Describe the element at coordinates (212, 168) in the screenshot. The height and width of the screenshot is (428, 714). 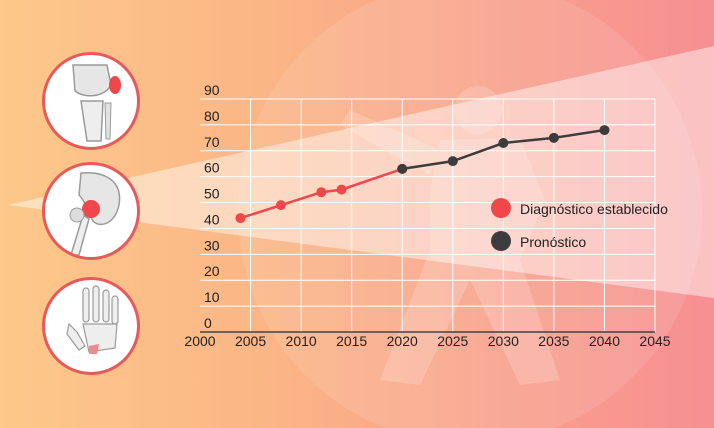
I see `y-tick-label: 60` at that location.